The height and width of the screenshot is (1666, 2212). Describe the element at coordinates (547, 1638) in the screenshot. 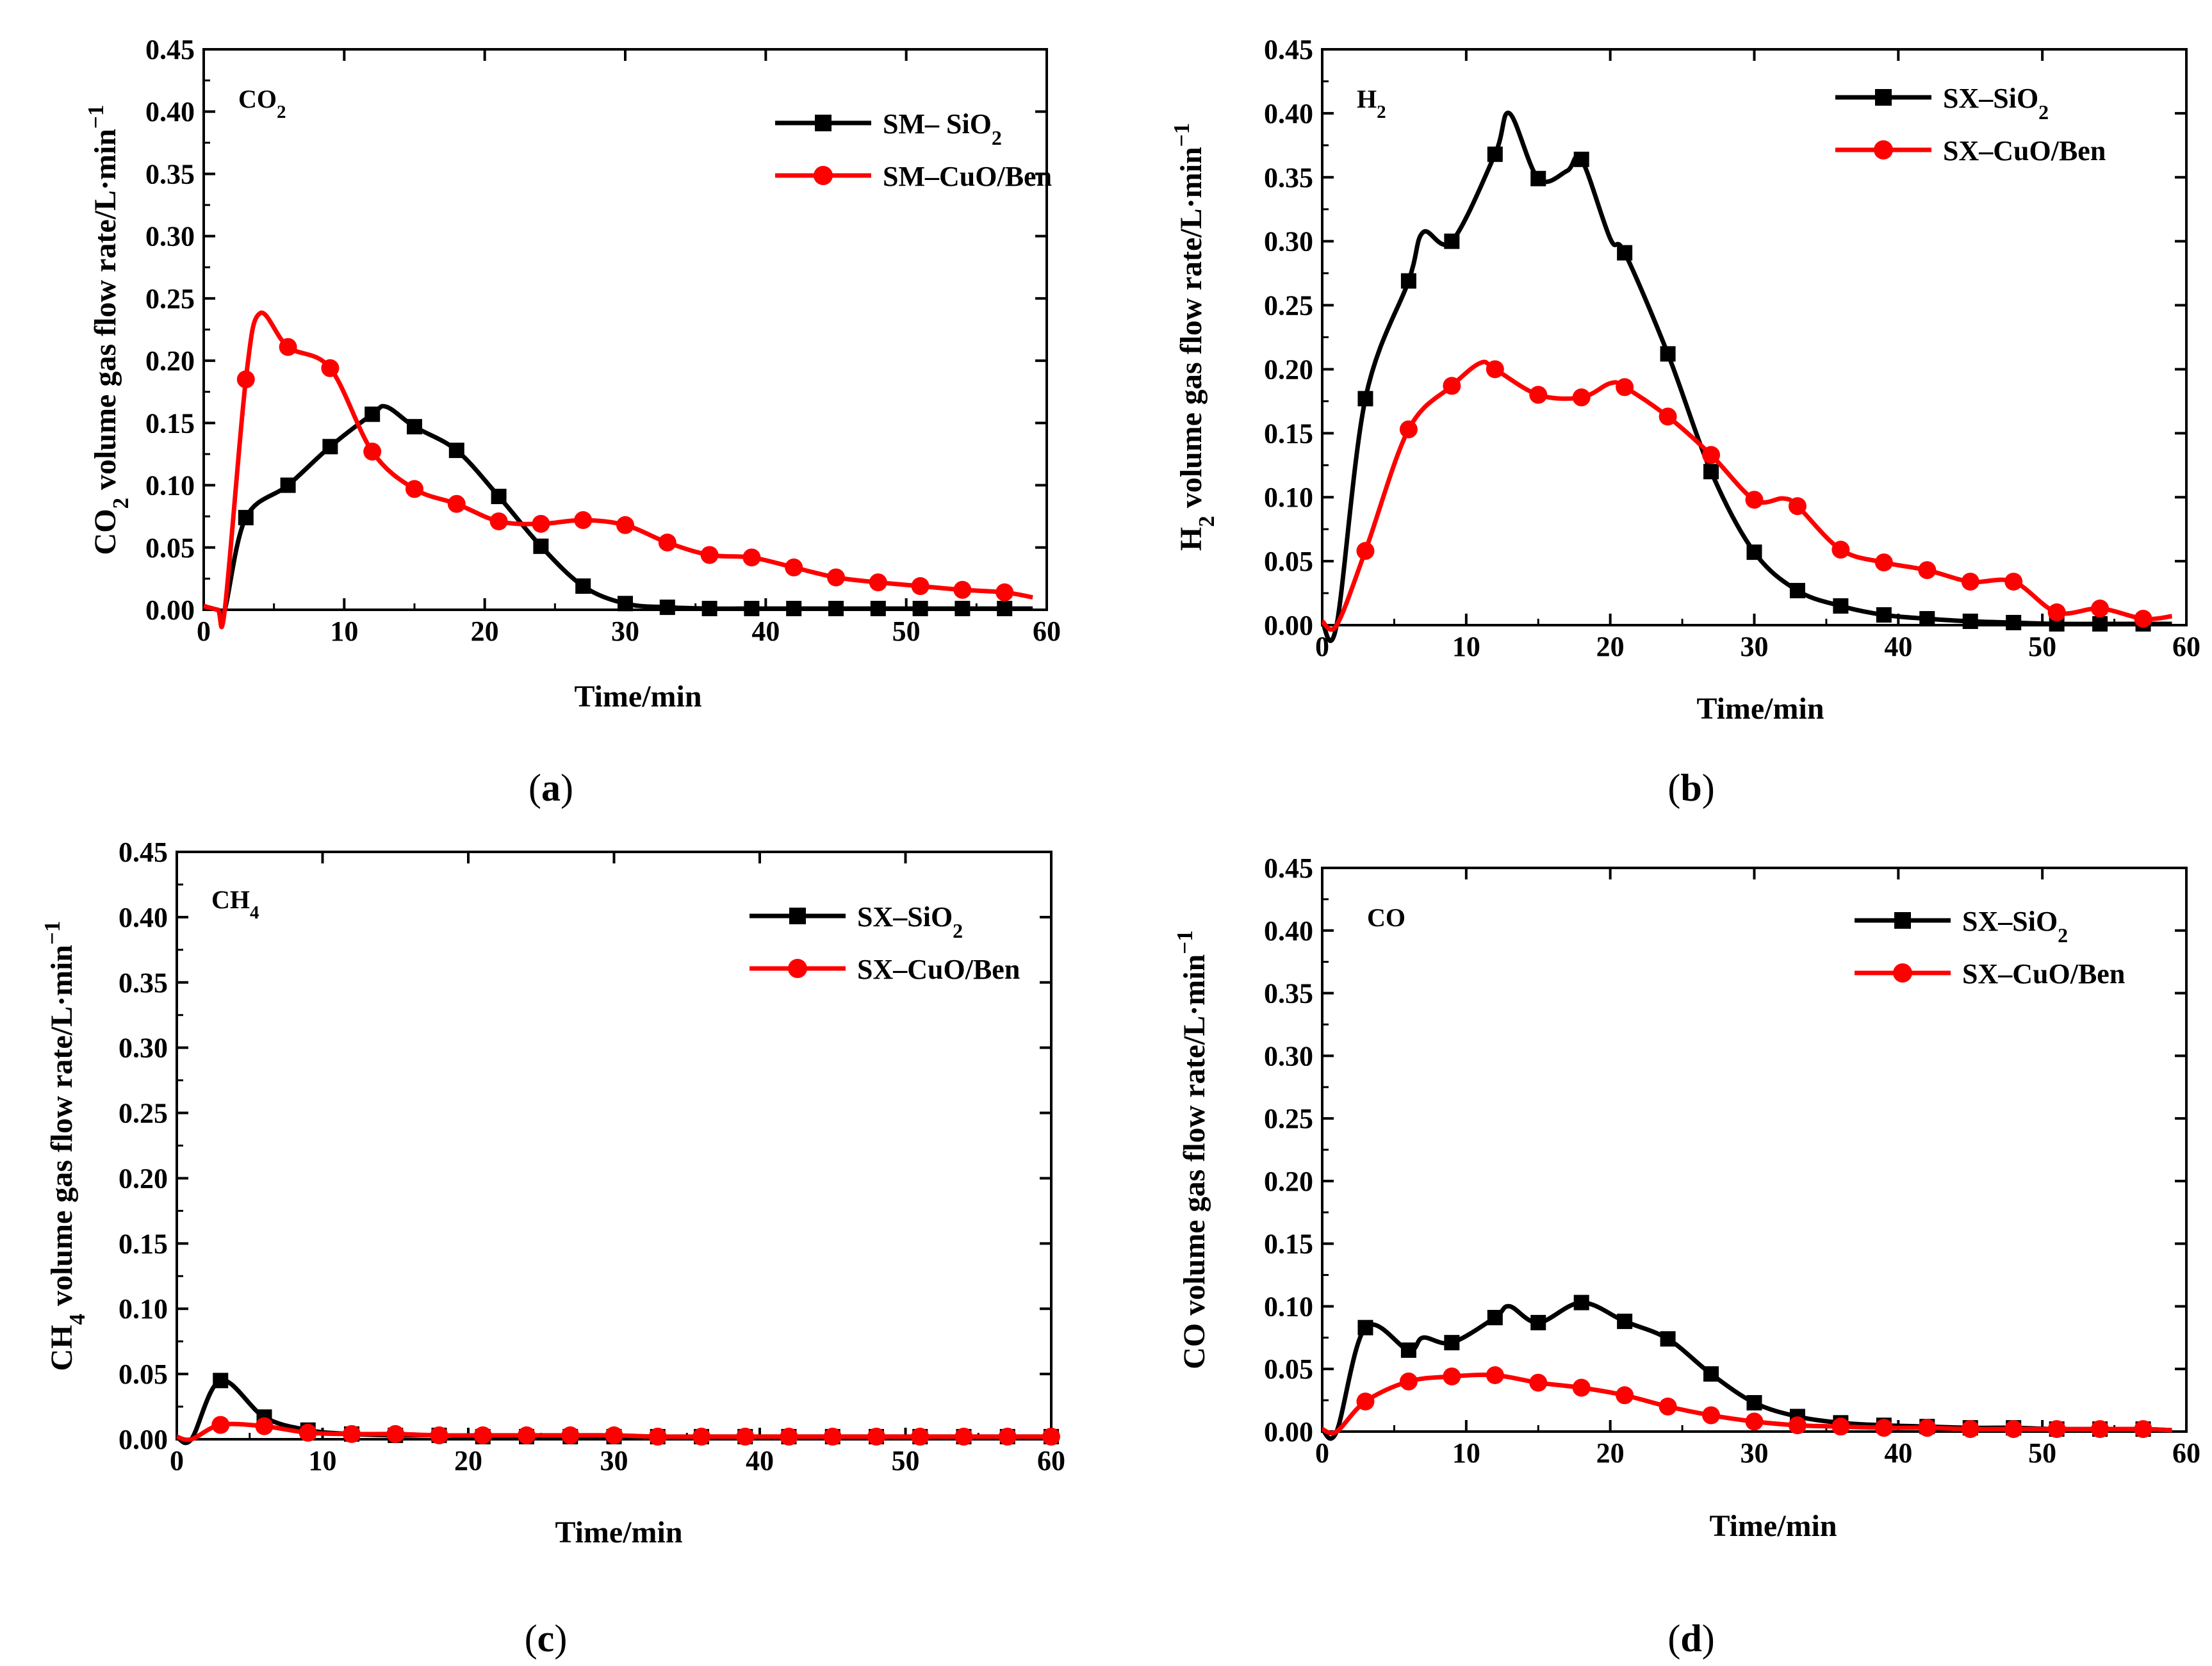

I see `panel-caption: (c)` at that location.